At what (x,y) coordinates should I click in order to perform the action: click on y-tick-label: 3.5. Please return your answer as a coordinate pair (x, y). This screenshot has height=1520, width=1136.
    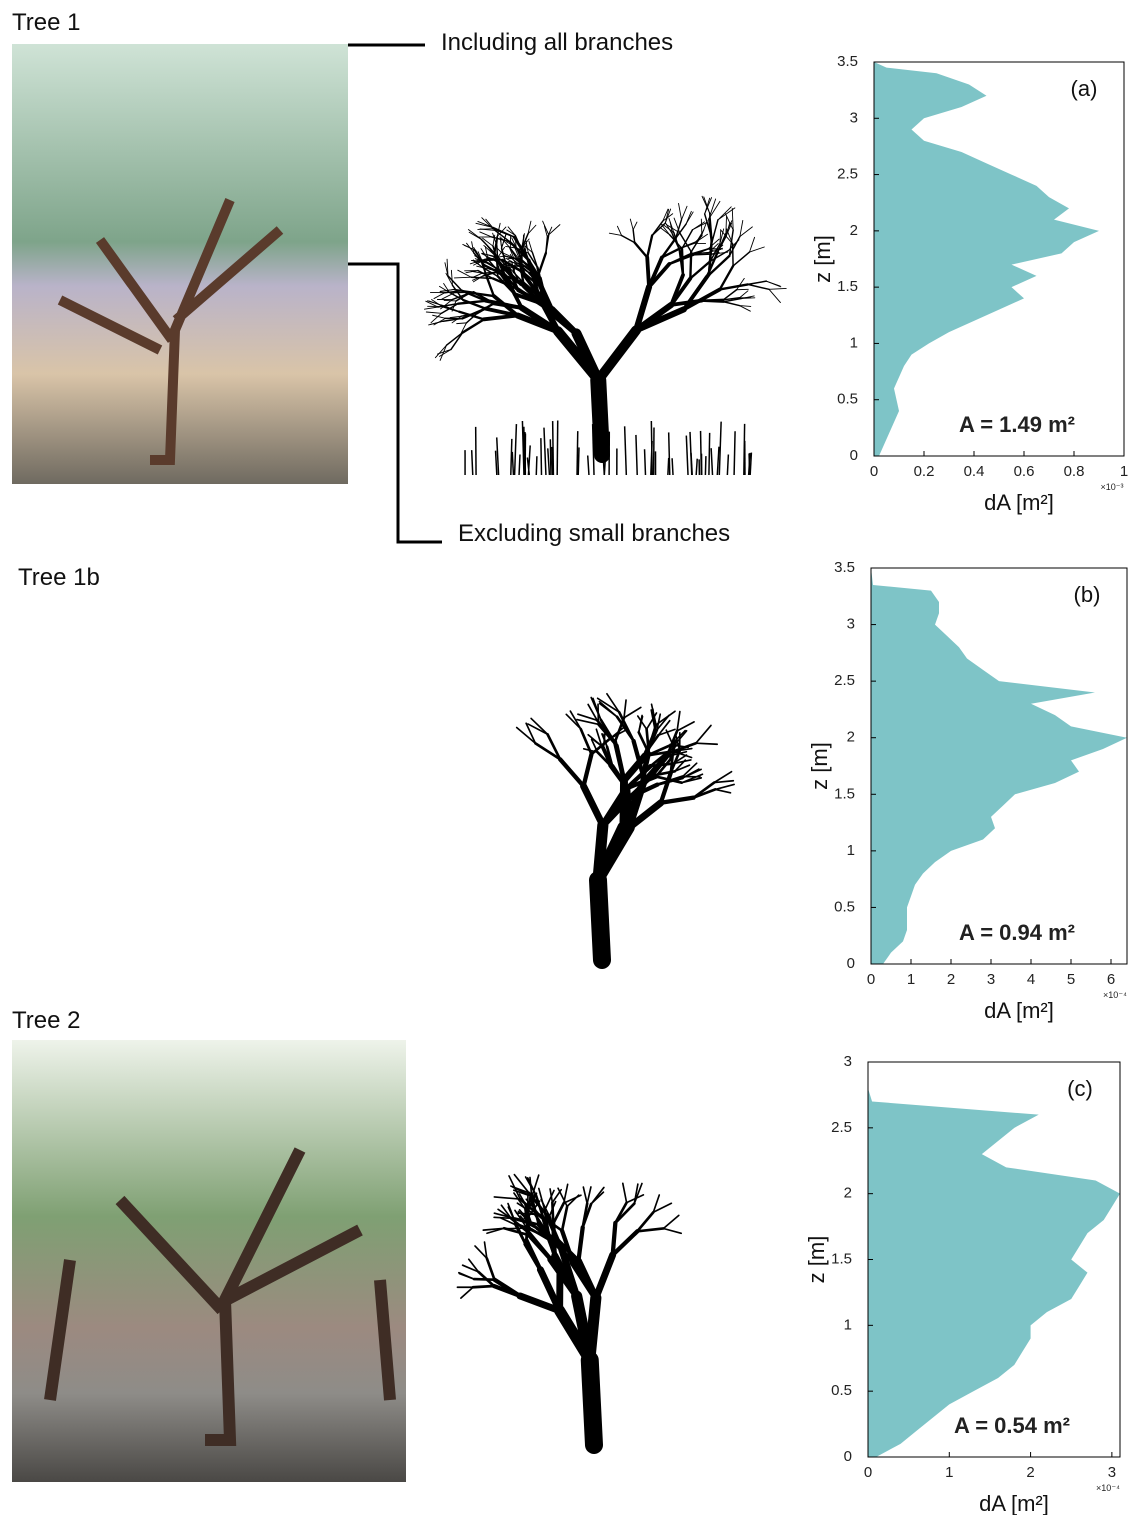
    Looking at the image, I should click on (844, 567).